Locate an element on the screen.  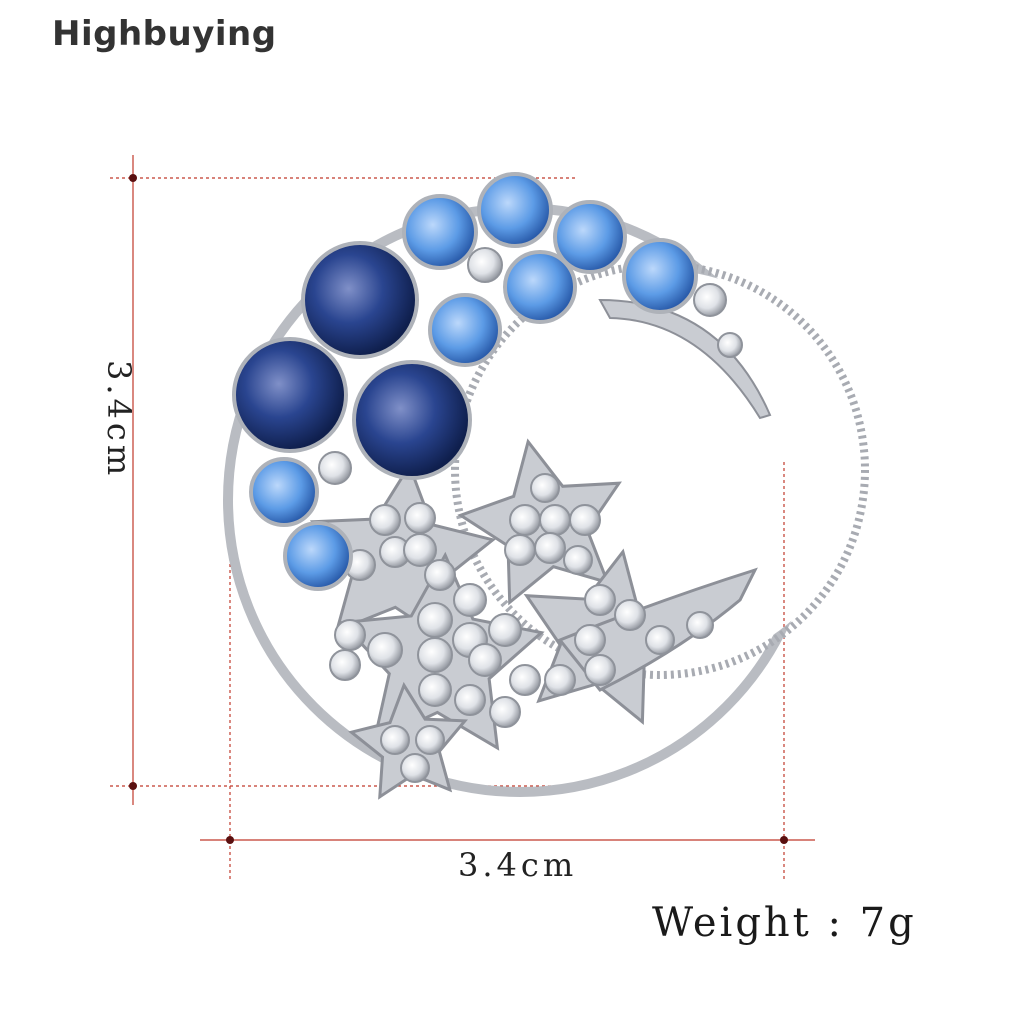
brand-watermark: Highbuying is located at coordinates (164, 34).